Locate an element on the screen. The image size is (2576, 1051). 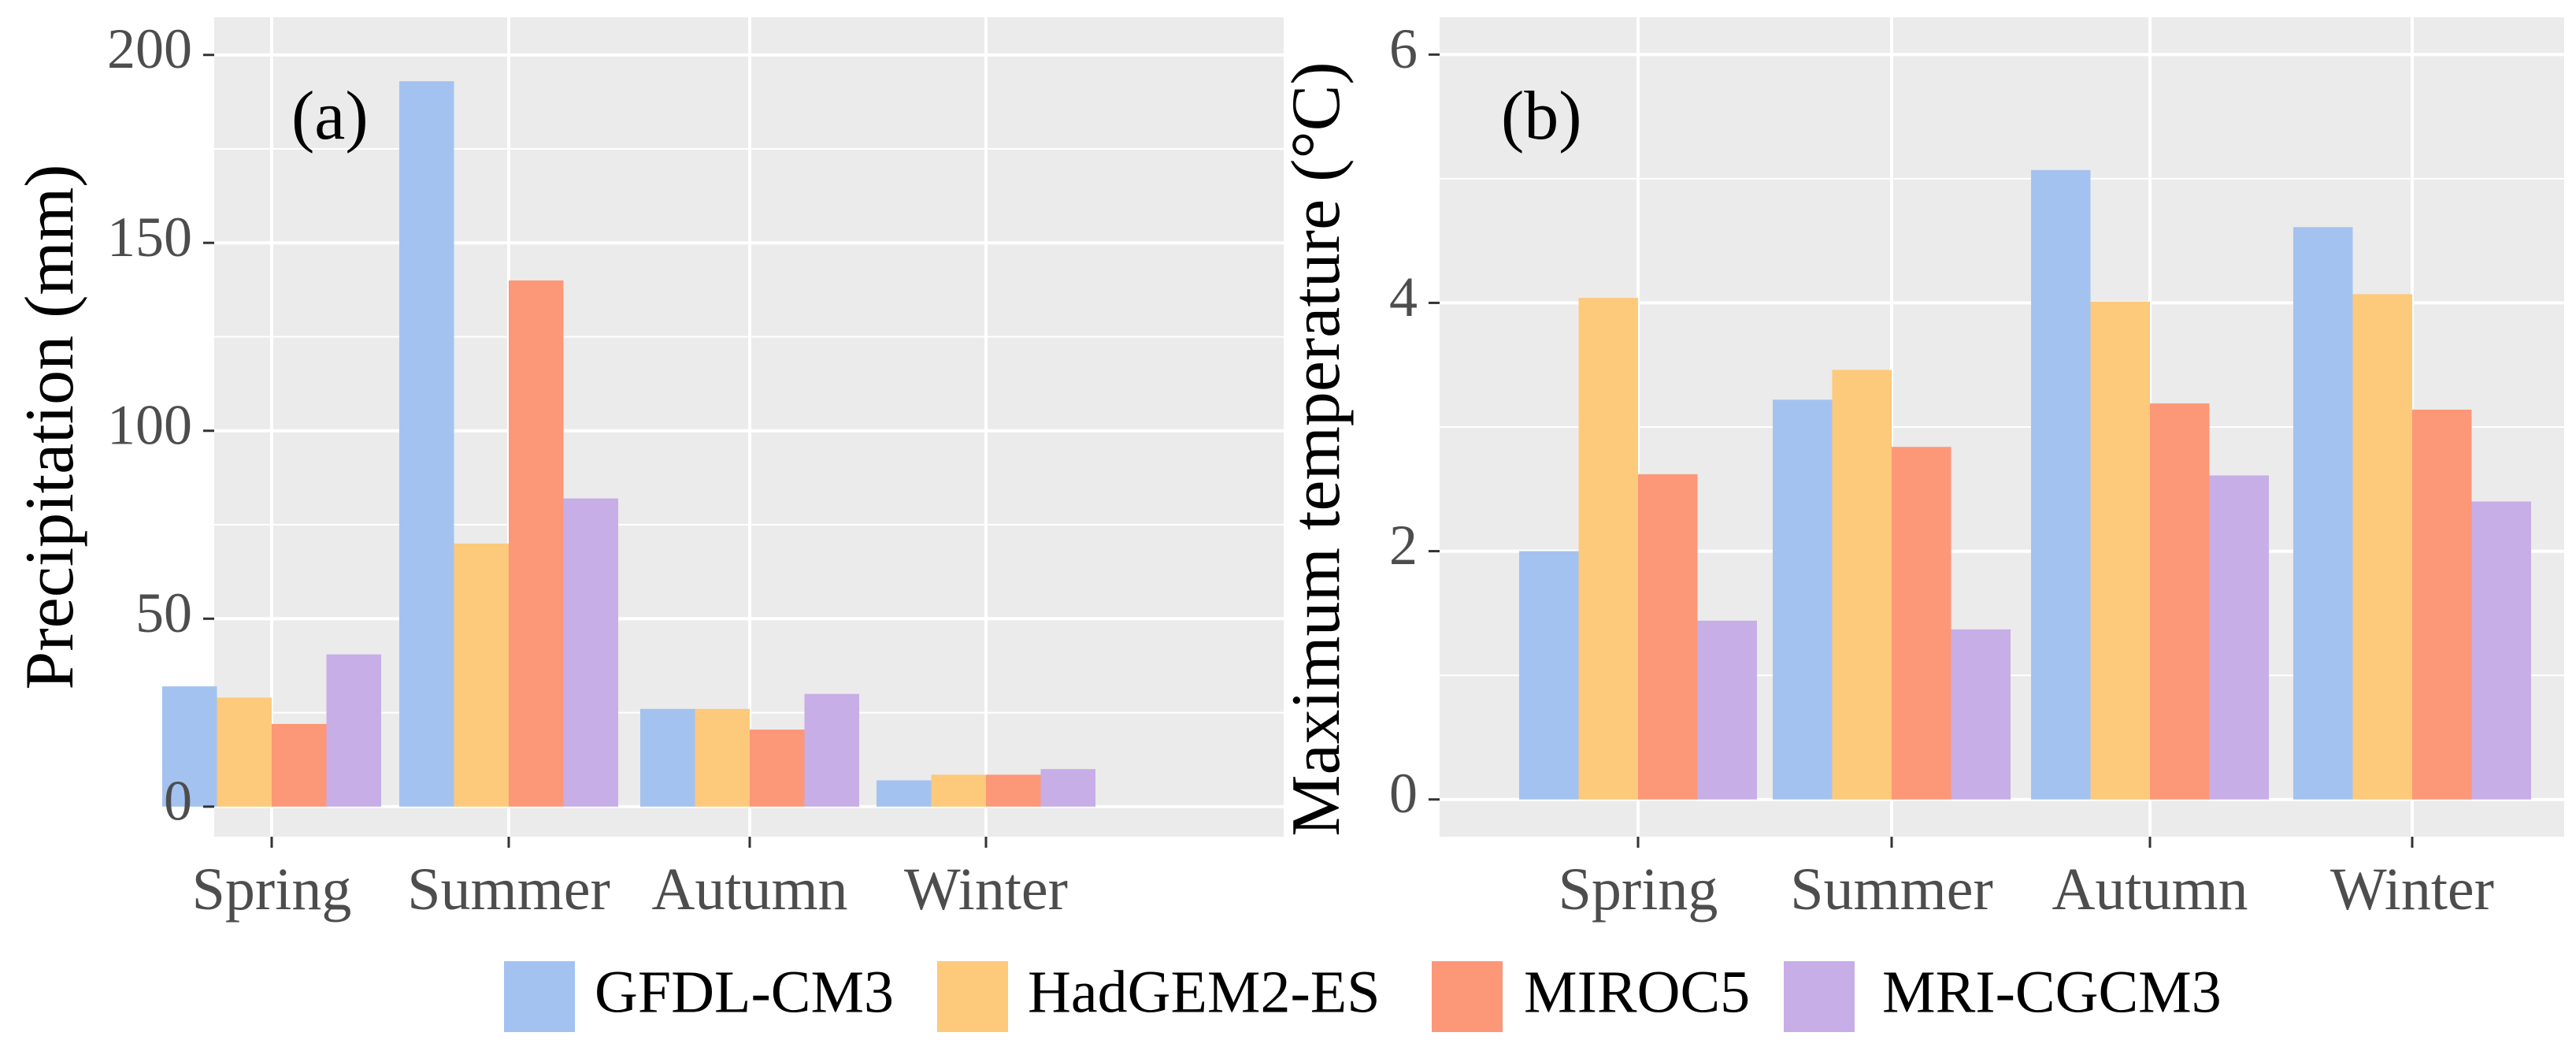
panel-a-y-ticks: 0 50 100 150 200 is located at coordinates (160, 425).